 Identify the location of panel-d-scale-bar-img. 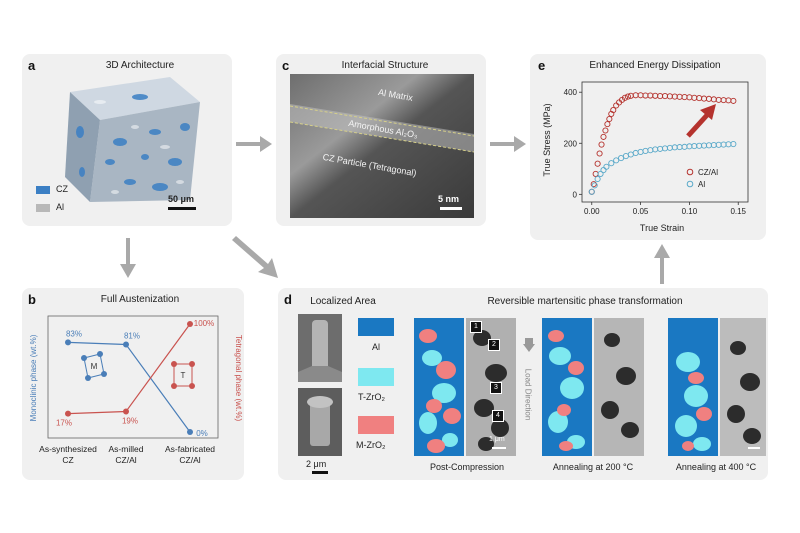
(499, 448).